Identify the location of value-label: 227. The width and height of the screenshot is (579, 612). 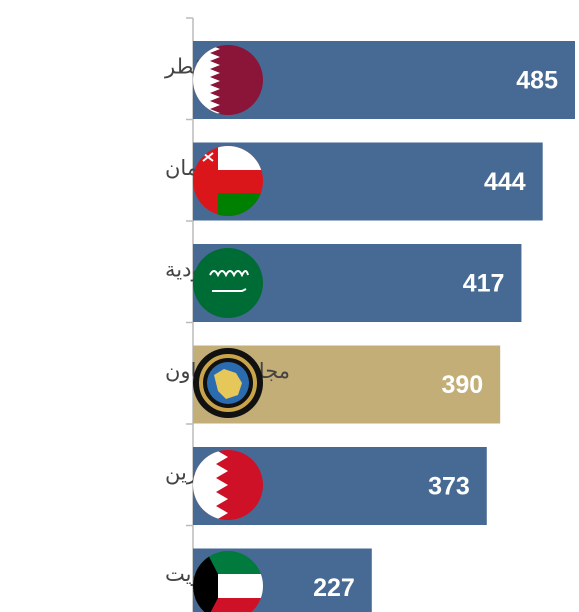
(334, 588).